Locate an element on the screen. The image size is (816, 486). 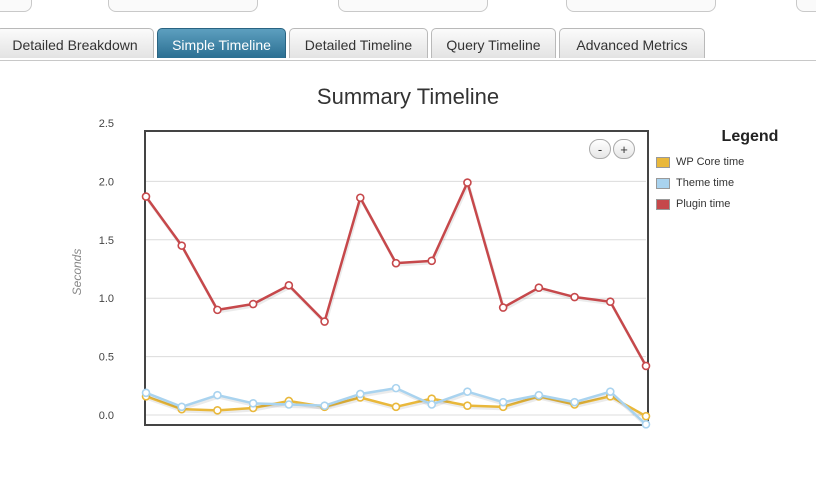
top-toolbar-strip is located at coordinates (408, 6).